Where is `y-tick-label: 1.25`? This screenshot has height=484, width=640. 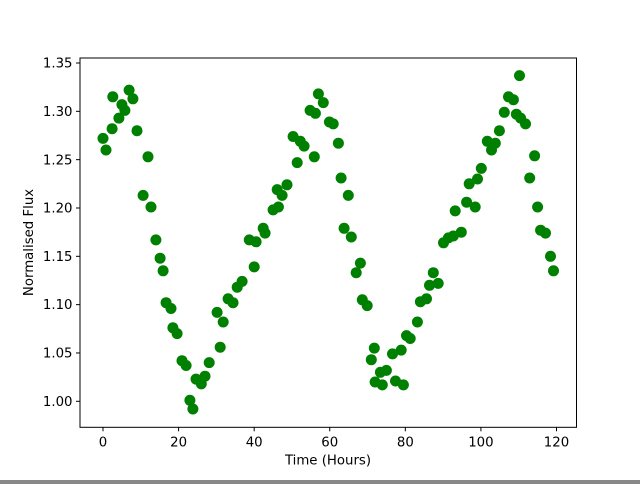 y-tick-label: 1.25 is located at coordinates (58, 160).